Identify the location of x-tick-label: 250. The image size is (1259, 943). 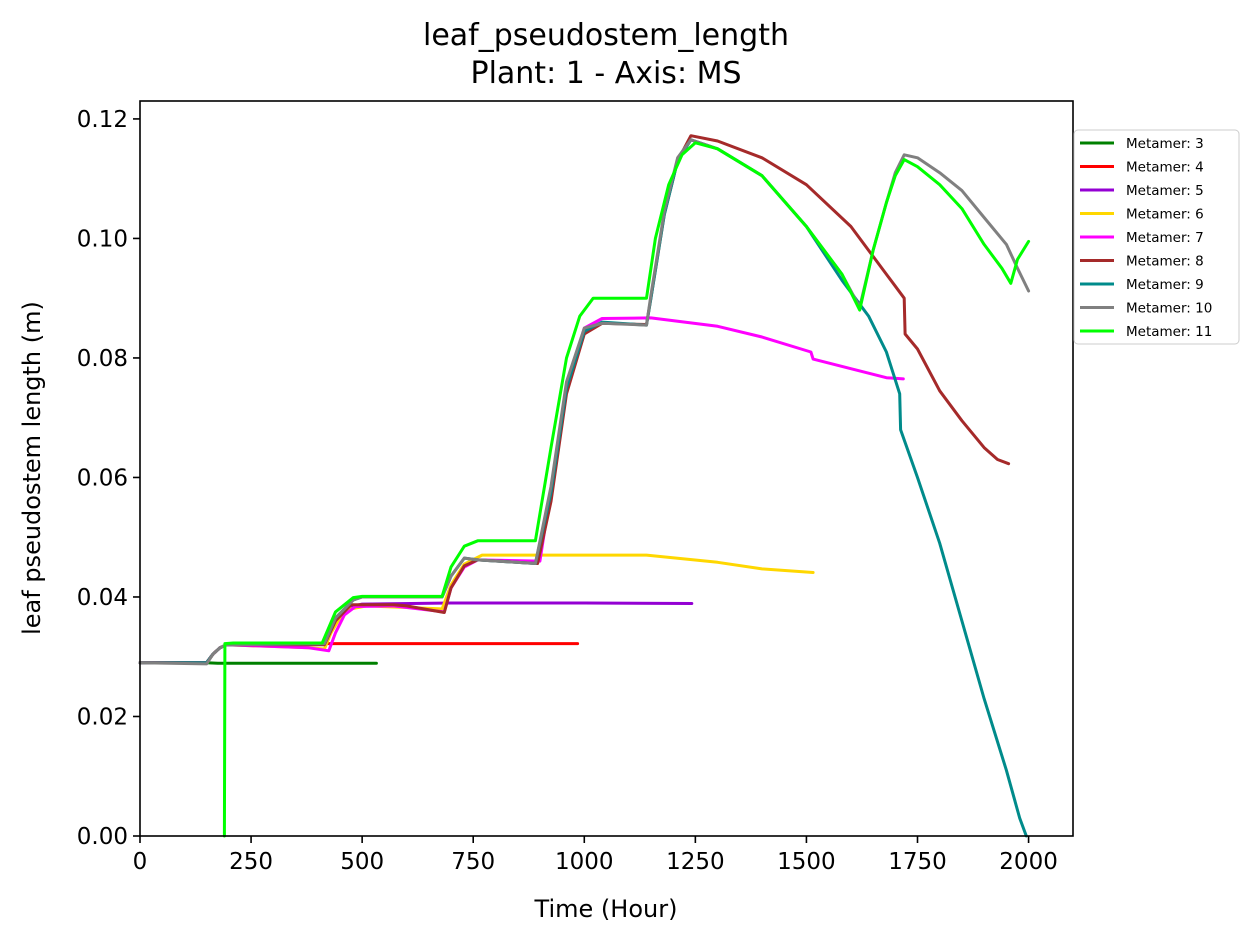
(251, 862).